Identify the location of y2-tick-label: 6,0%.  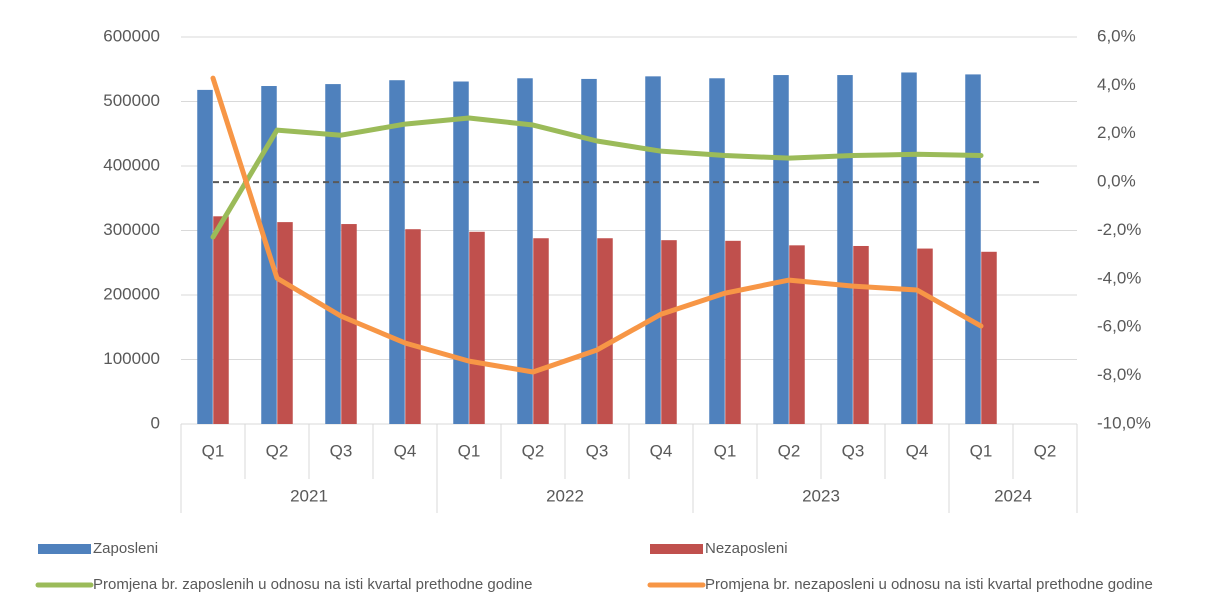
(1116, 35).